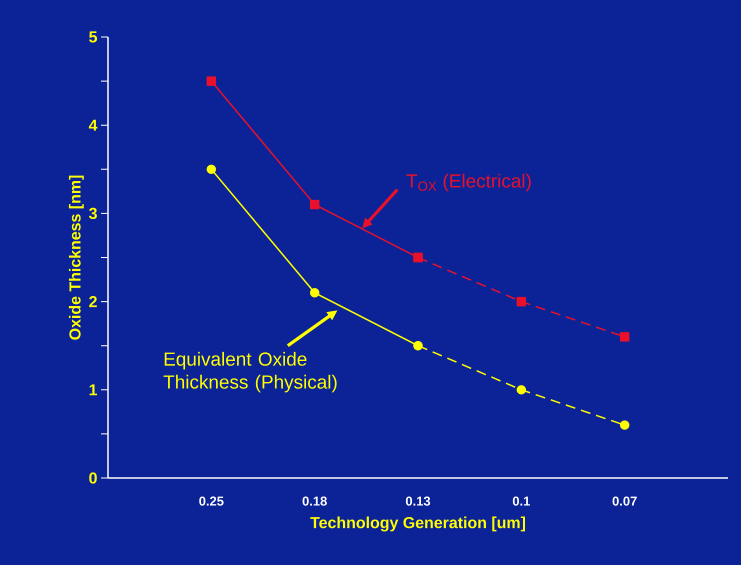 Image resolution: width=741 pixels, height=565 pixels. What do you see at coordinates (250, 372) in the screenshot?
I see `legend-label: Equivalent Oxide Thickness (Physical)` at bounding box center [250, 372].